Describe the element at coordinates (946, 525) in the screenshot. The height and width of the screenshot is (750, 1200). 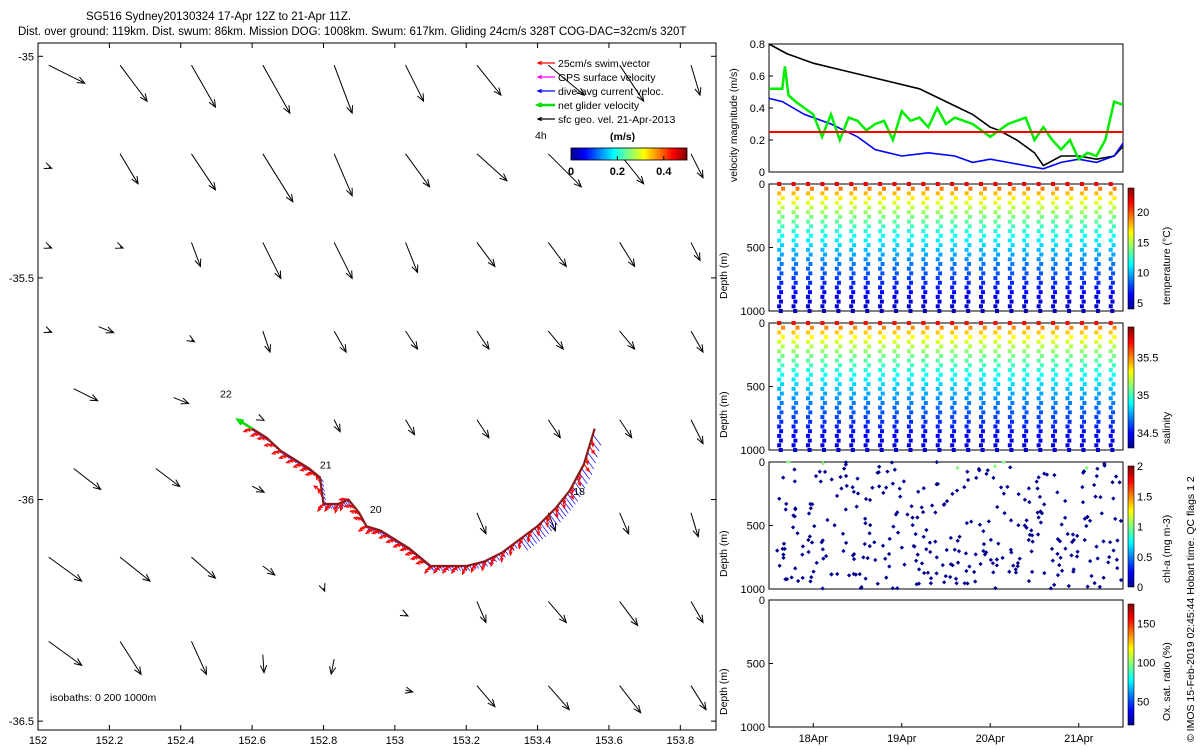
I see `section-axes-box` at that location.